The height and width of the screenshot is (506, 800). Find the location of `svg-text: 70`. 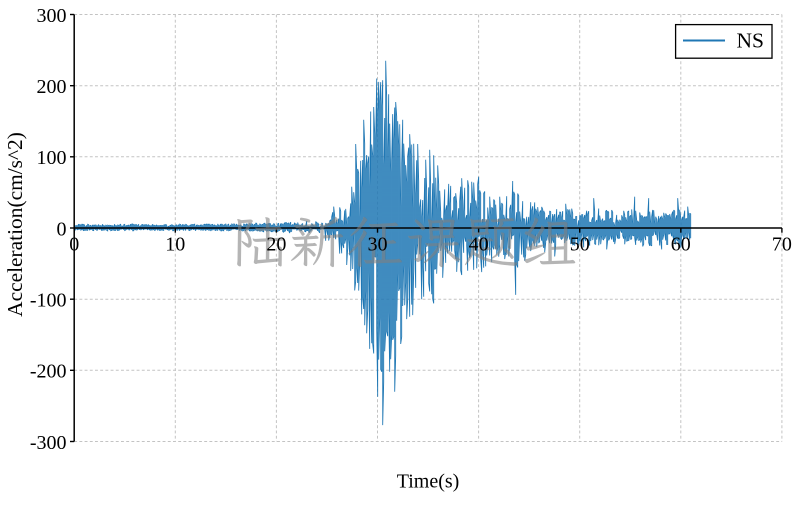

svg-text: 70 is located at coordinates (782, 244).